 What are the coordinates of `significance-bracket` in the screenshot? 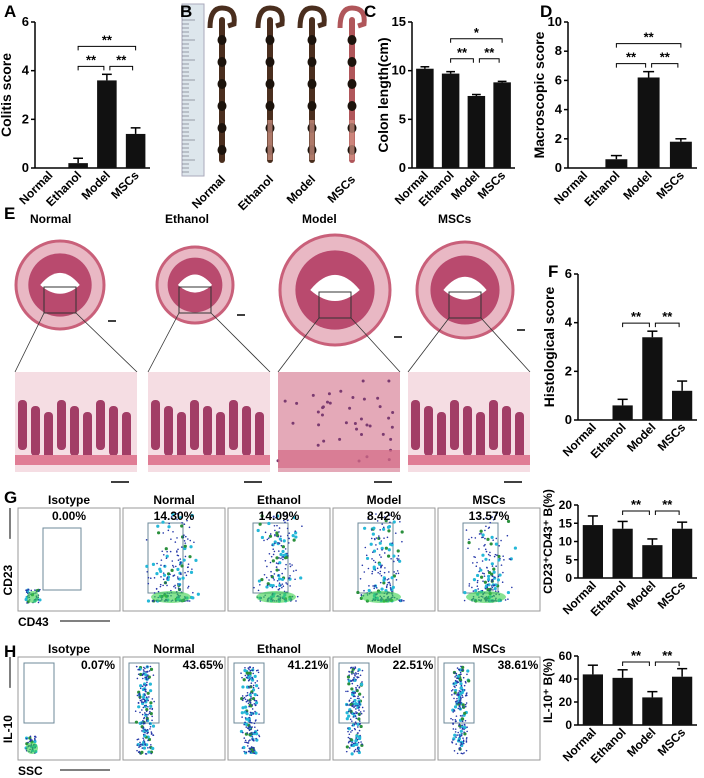 It's located at (121, 68).